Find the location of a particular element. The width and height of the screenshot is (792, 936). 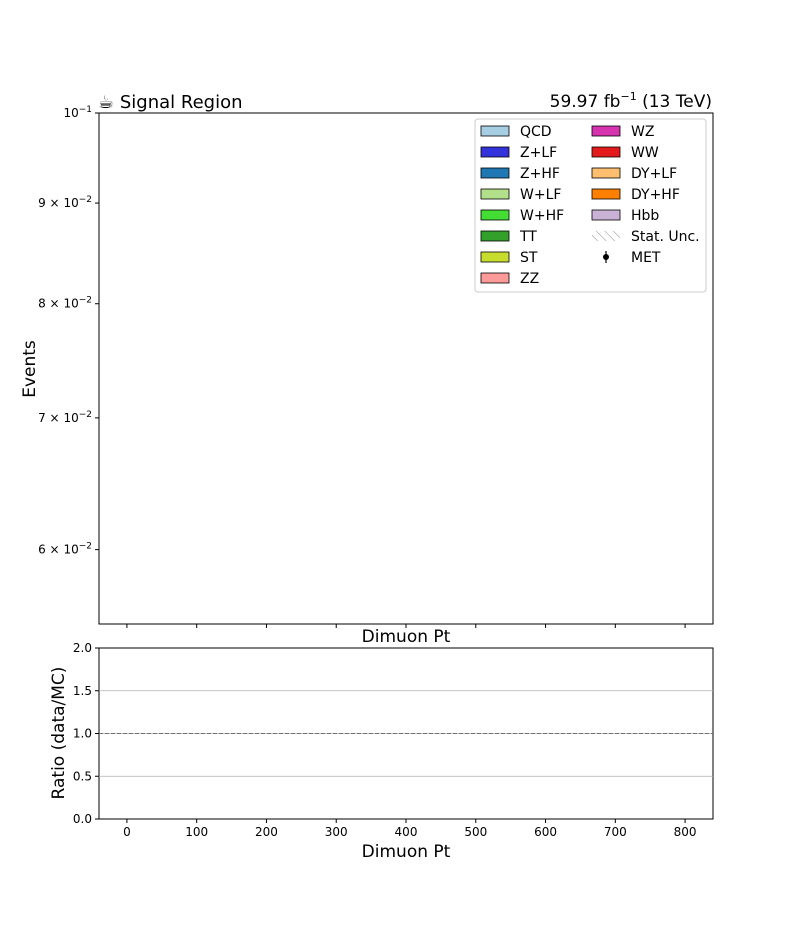

legend-item: W+HF is located at coordinates (522, 216).